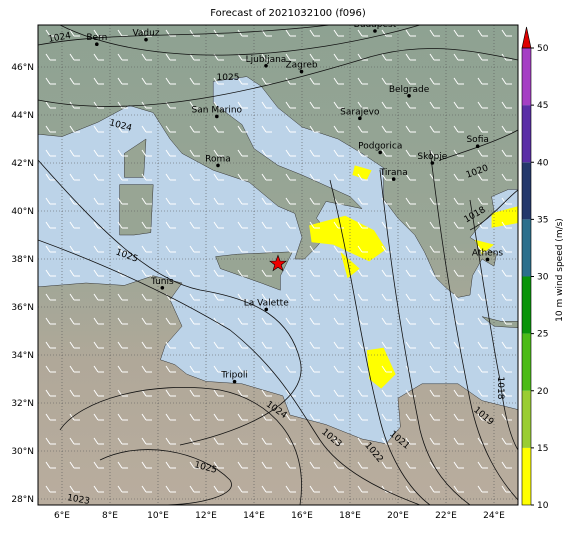  Describe the element at coordinates (350, 516) in the screenshot. I see `x-tick-label: 18°E` at that location.